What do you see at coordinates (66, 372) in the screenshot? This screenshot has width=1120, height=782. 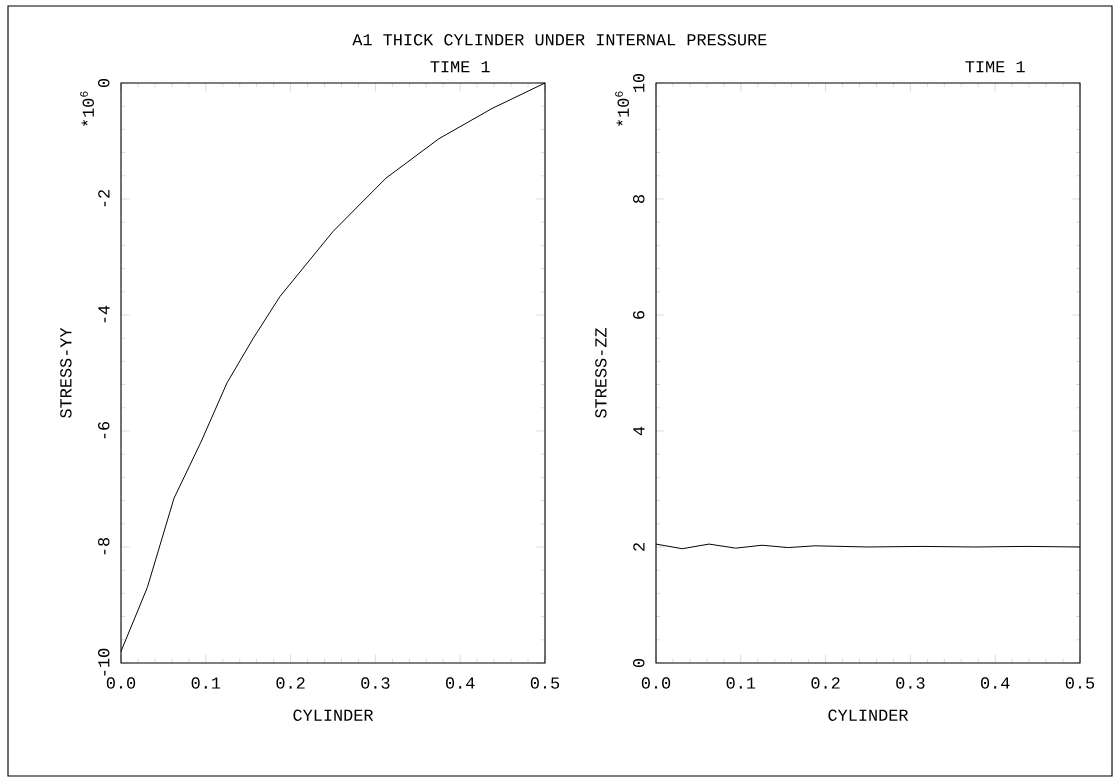 I see `y-axis-title: STRESS-YY` at bounding box center [66, 372].